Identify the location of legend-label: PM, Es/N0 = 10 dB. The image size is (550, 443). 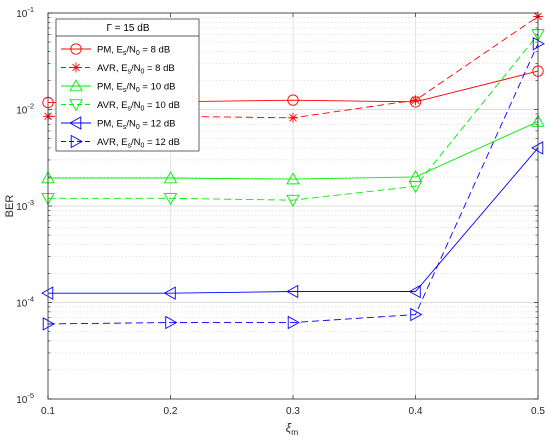
(136, 88).